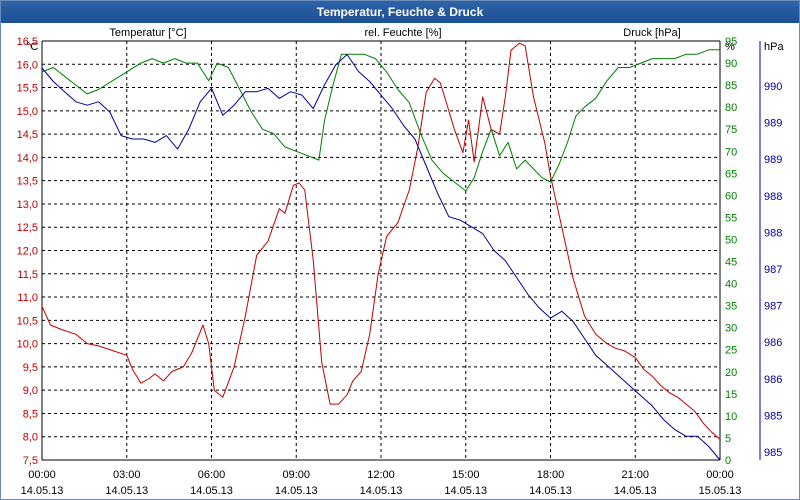  What do you see at coordinates (731, 108) in the screenshot?
I see `humidity-tick-label: 80` at bounding box center [731, 108].